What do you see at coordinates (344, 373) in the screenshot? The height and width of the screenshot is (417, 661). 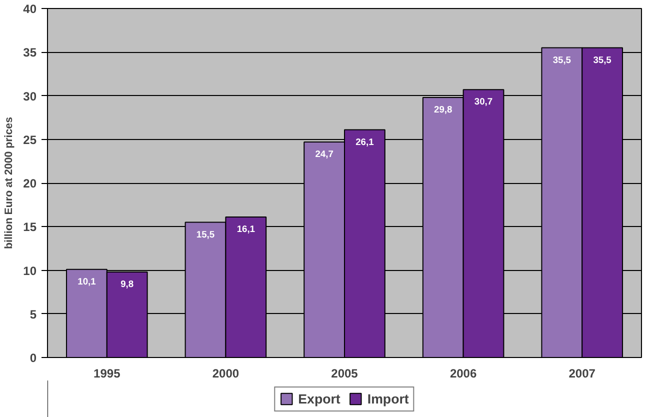 I see `x-tick-label: 2005` at bounding box center [344, 373].